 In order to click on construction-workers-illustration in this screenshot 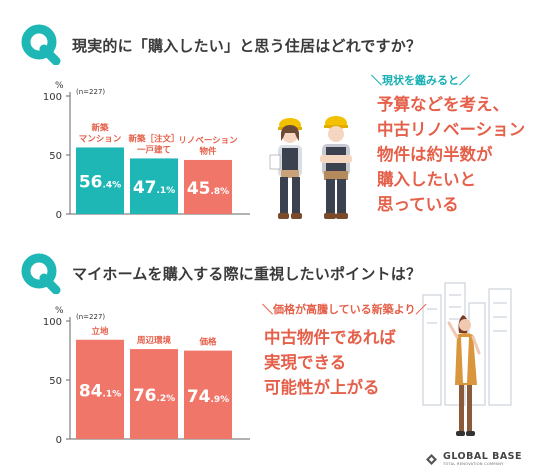, I will do `click(310, 167)`.